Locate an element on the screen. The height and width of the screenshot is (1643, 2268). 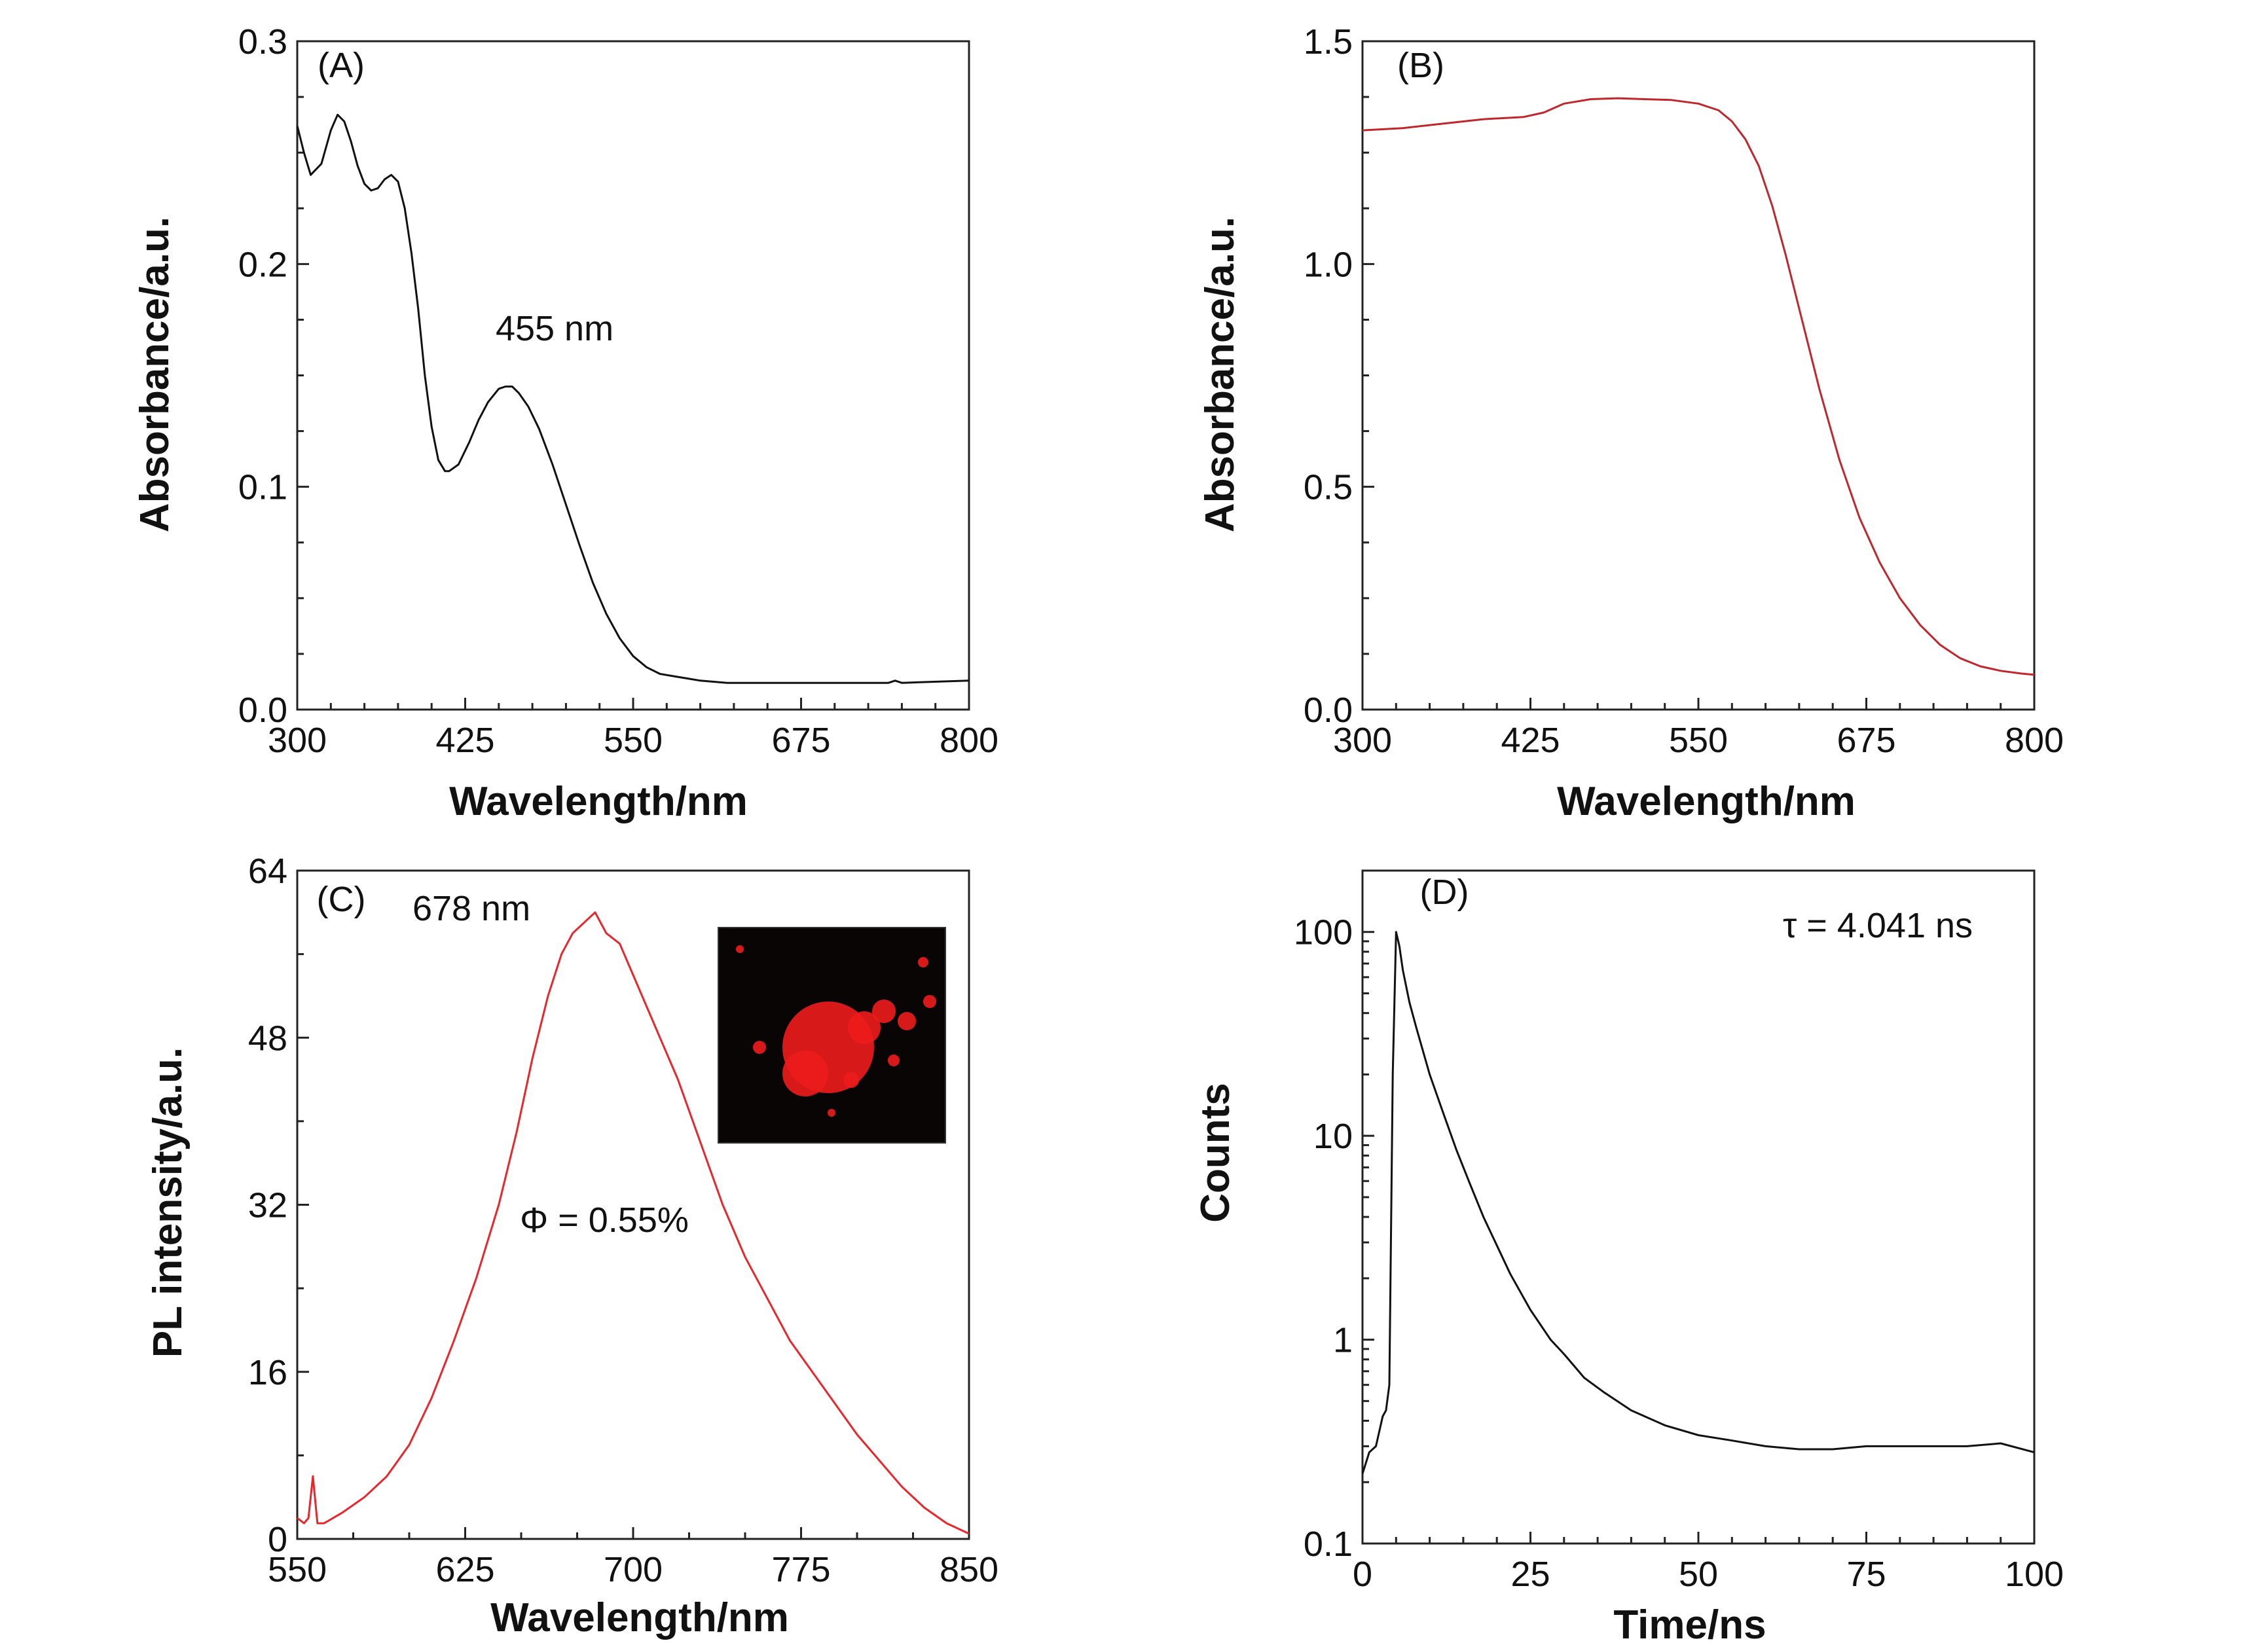
x-tick-label: 850 is located at coordinates (969, 1569).